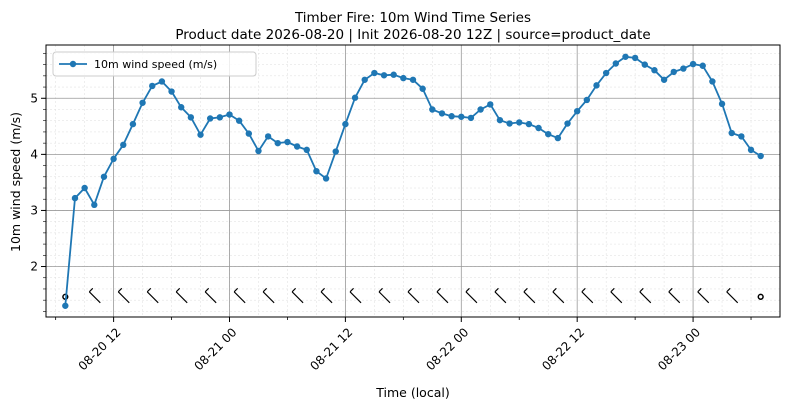 This screenshot has width=790, height=409. What do you see at coordinates (413, 295) in the screenshot?
I see `wind-barbs` at bounding box center [413, 295].